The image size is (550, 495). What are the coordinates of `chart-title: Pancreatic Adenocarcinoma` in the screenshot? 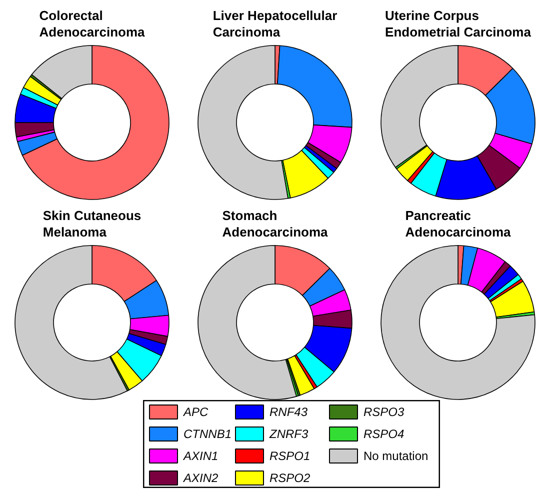 It's located at (458, 224).